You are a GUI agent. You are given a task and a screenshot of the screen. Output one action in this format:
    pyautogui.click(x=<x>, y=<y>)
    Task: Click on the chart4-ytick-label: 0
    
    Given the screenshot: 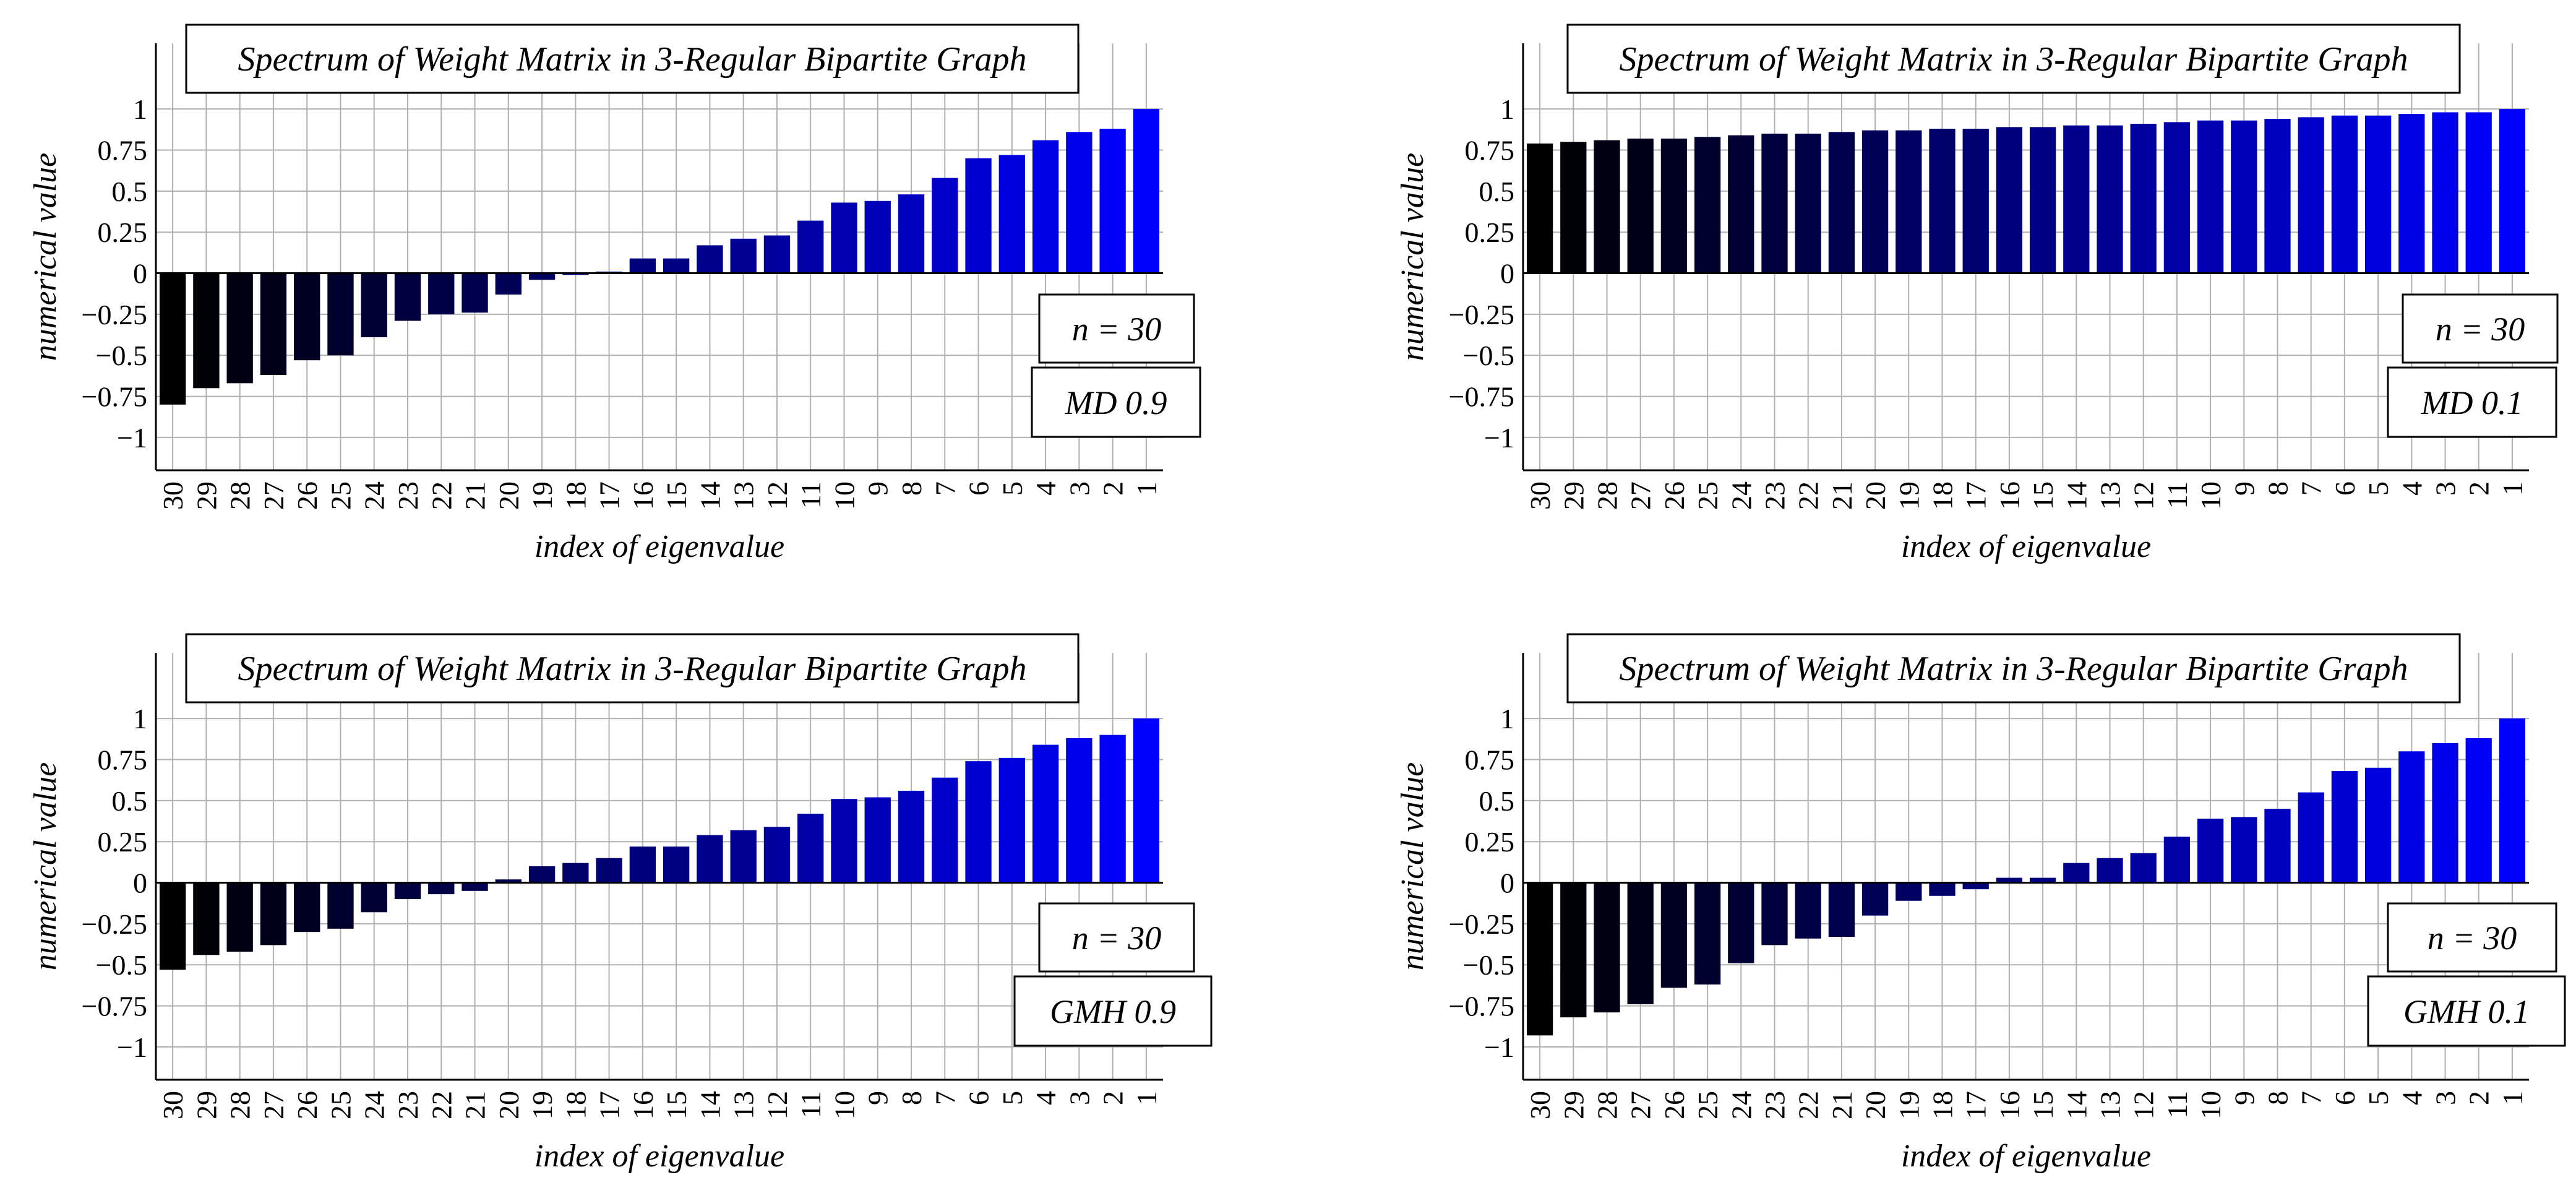 What is the action you would take?
    pyautogui.click(x=1507, y=884)
    